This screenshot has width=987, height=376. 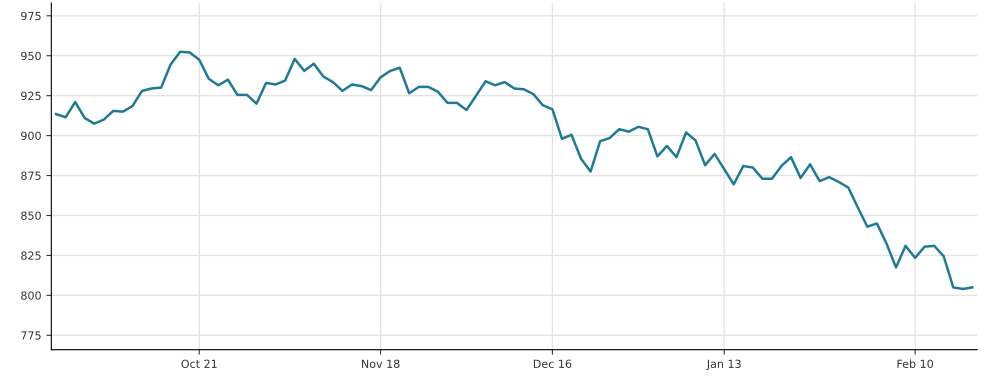 I want to click on y-tick-label: 925, so click(x=31, y=96).